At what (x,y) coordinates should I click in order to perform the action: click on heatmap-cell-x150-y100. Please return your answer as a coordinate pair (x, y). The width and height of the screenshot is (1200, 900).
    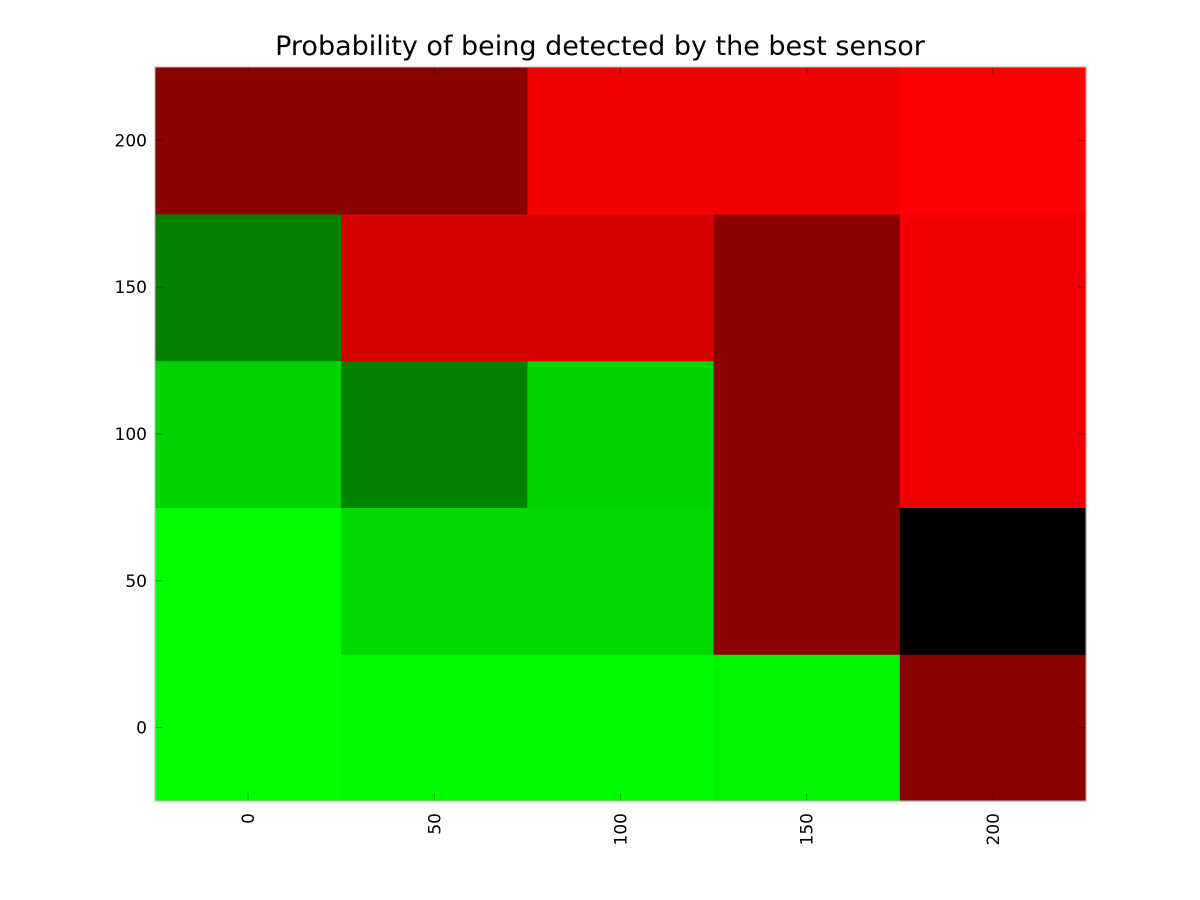
    Looking at the image, I should click on (807, 434).